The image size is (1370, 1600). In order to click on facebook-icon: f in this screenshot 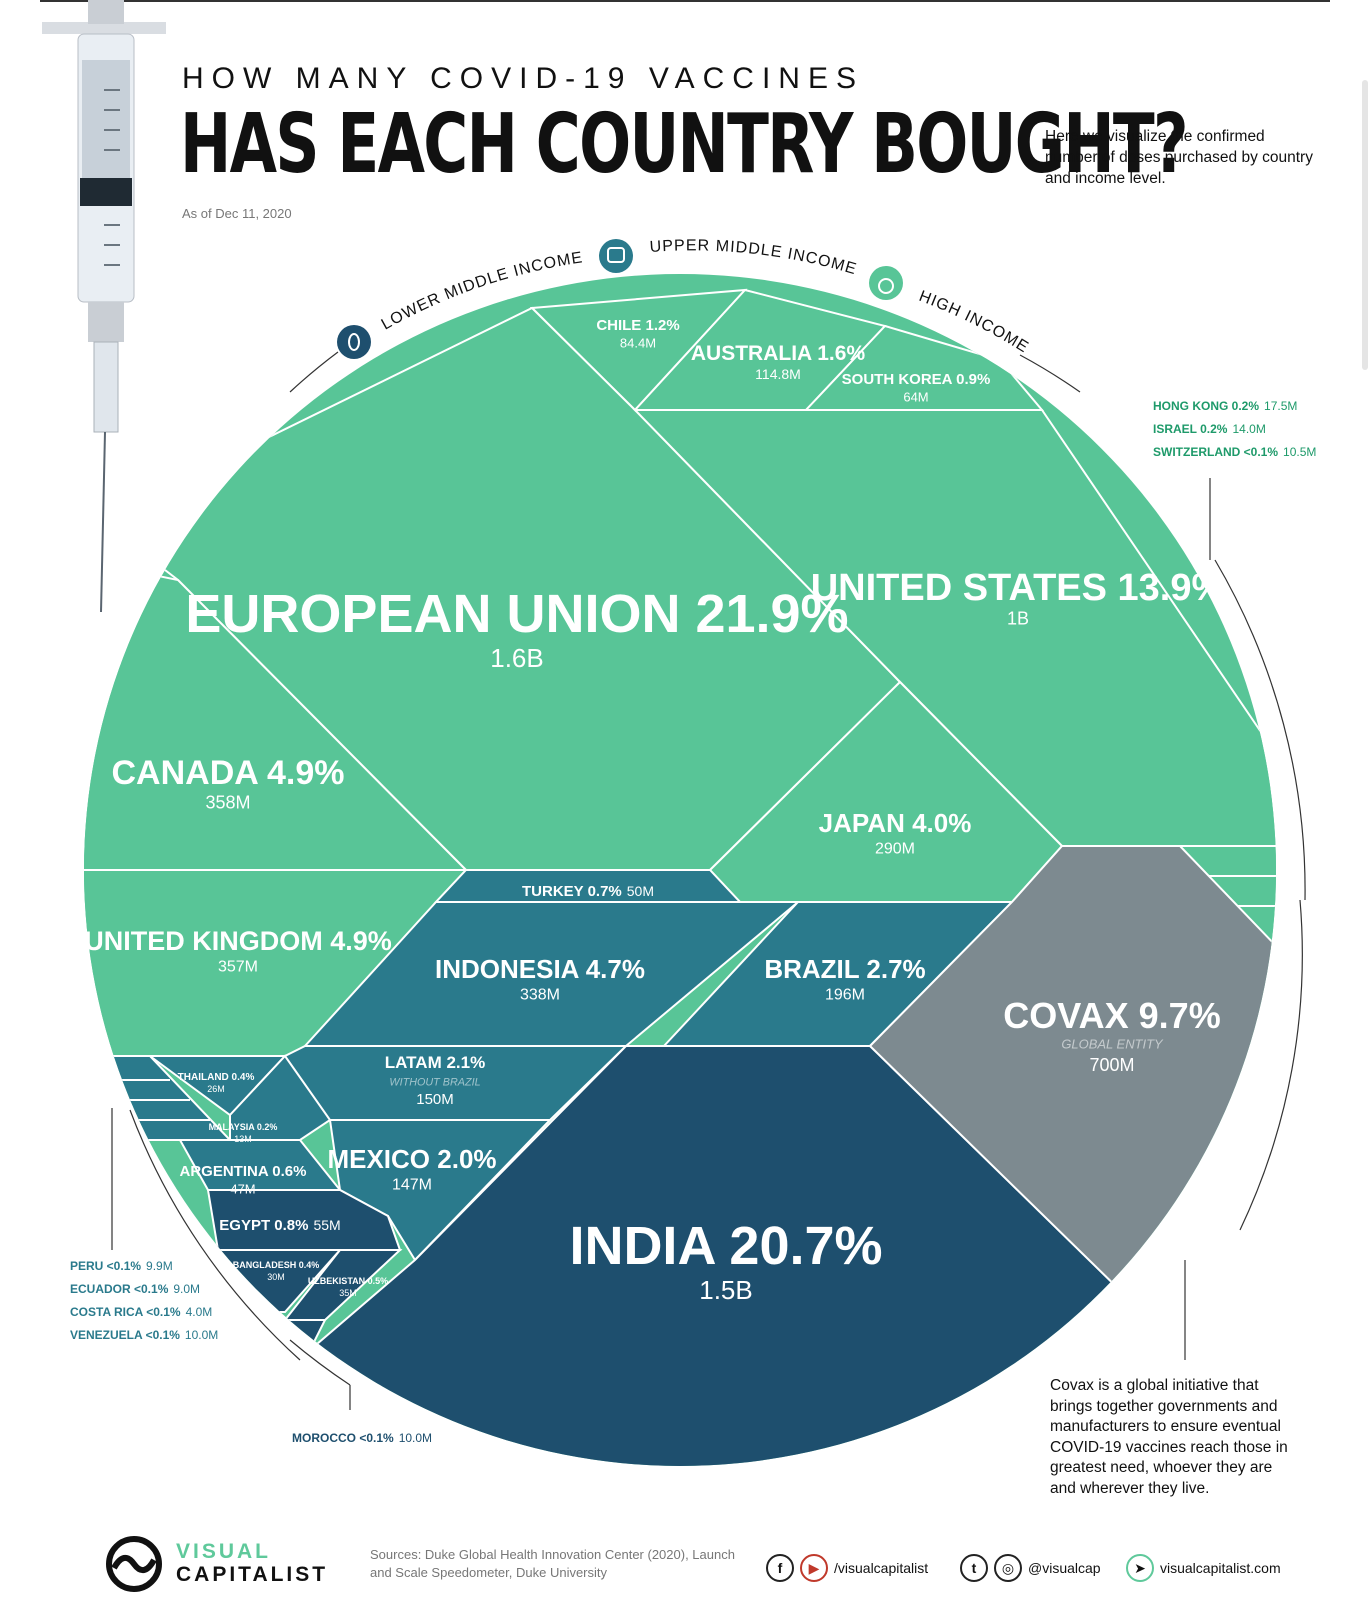, I will do `click(780, 1568)`.